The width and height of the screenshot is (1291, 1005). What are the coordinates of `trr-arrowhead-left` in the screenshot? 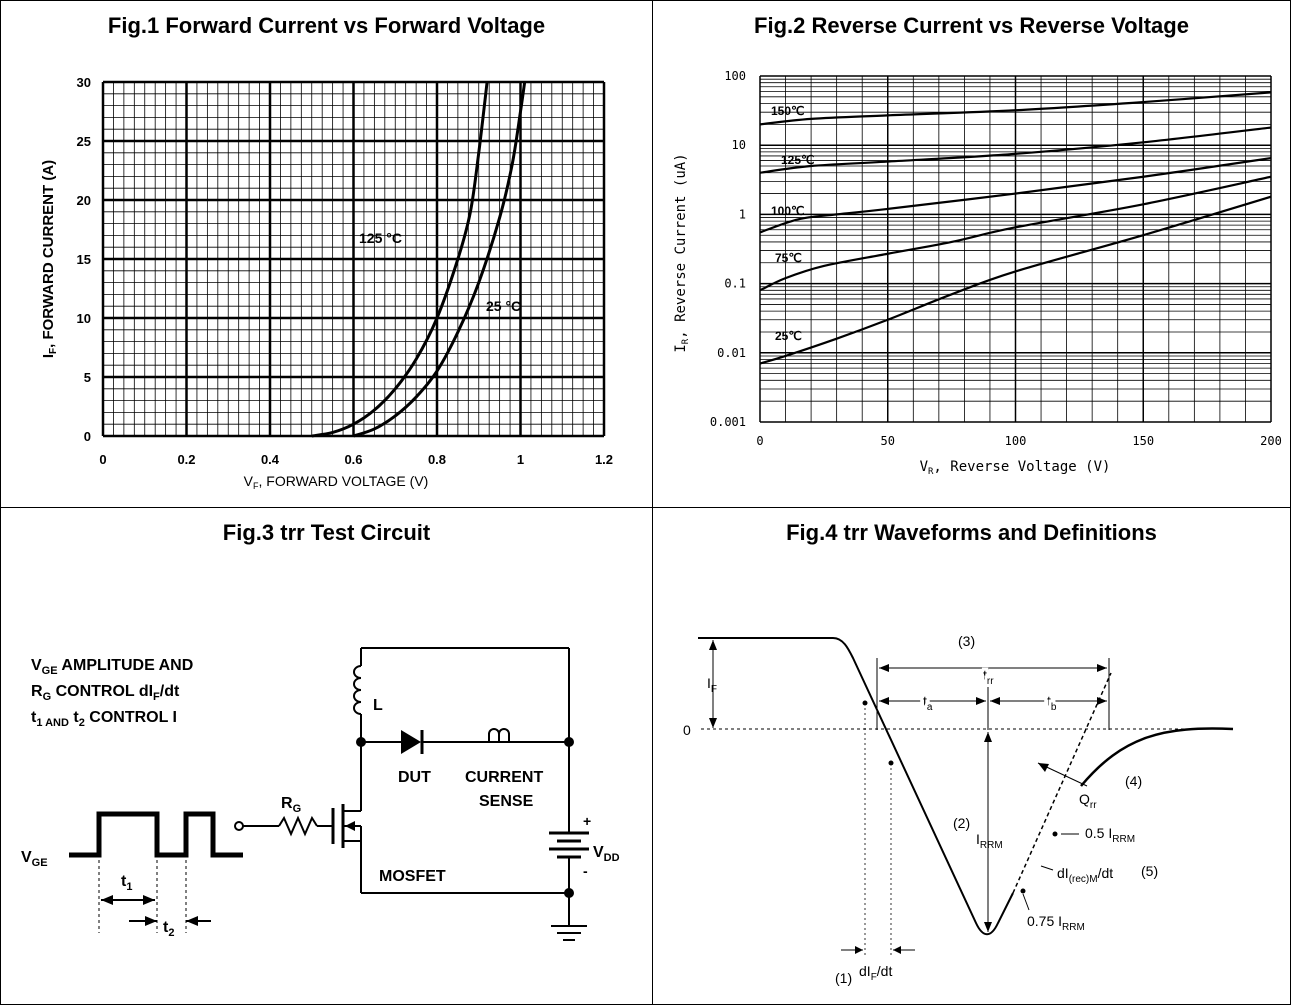 It's located at (884, 668).